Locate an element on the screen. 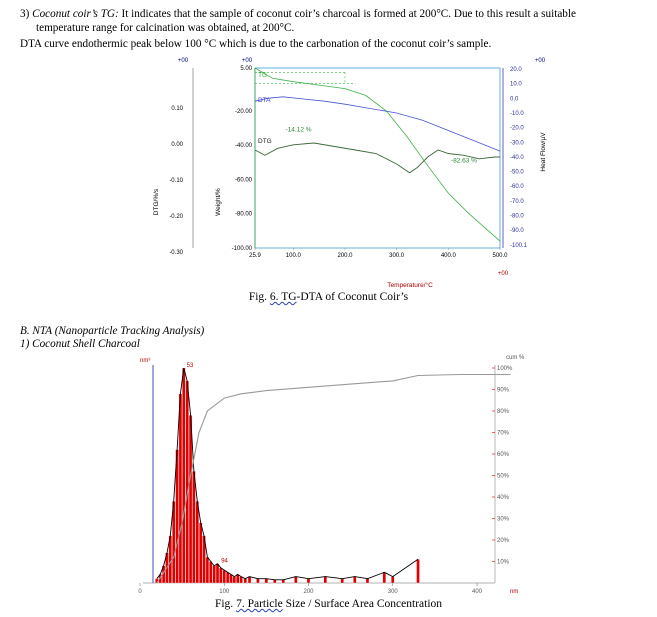  figure-6-caption: Fig. 6. TG-DTA of Coconut Coir’s is located at coordinates (328, 297).